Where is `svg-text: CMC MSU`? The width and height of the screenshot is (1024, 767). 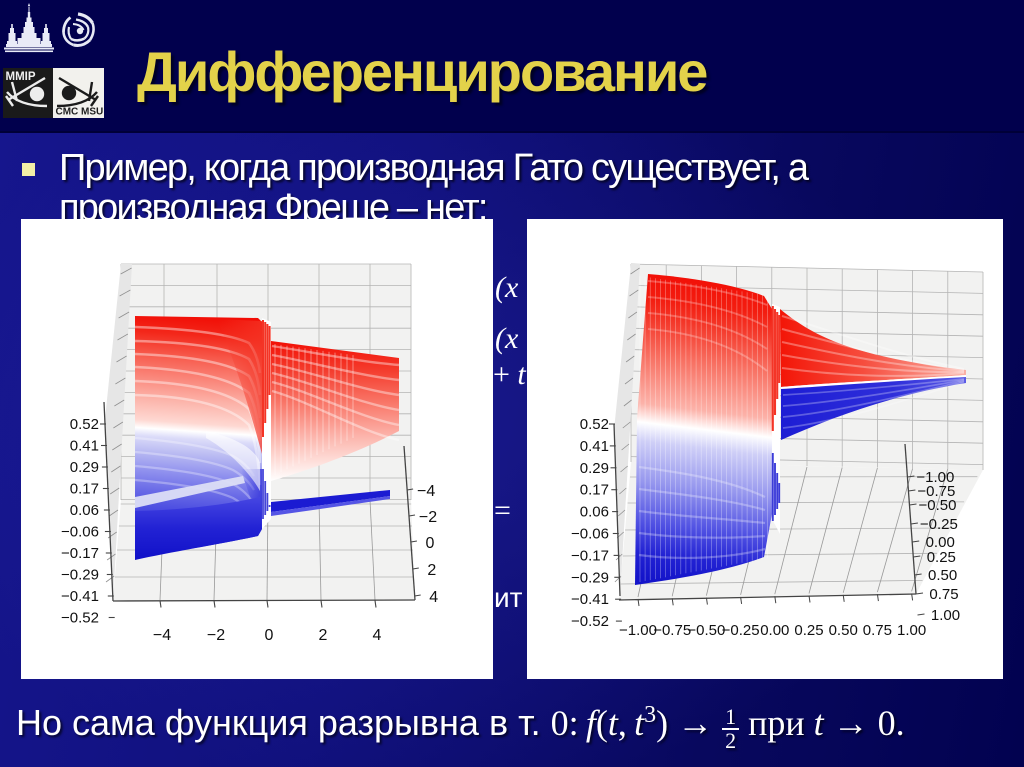 svg-text: CMC MSU is located at coordinates (80, 112).